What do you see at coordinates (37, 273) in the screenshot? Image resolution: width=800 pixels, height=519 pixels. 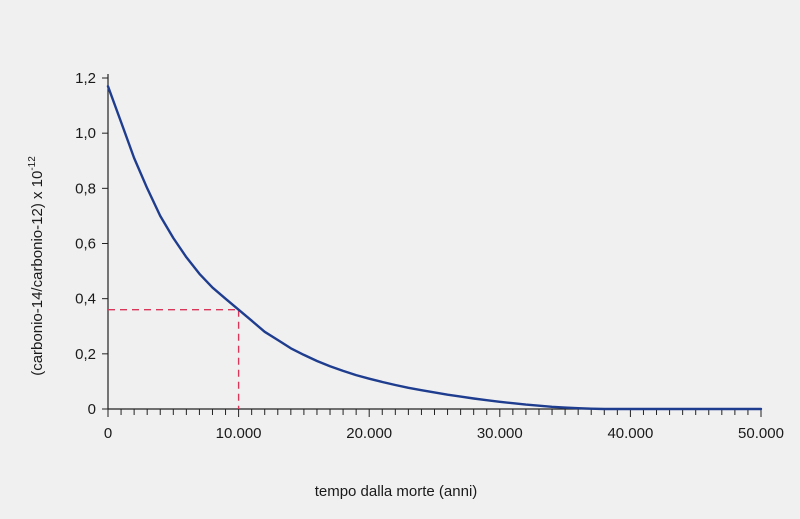 I see `y-axis-title-text: (carbonio-14/carbonio-12) x 10` at bounding box center [37, 273].